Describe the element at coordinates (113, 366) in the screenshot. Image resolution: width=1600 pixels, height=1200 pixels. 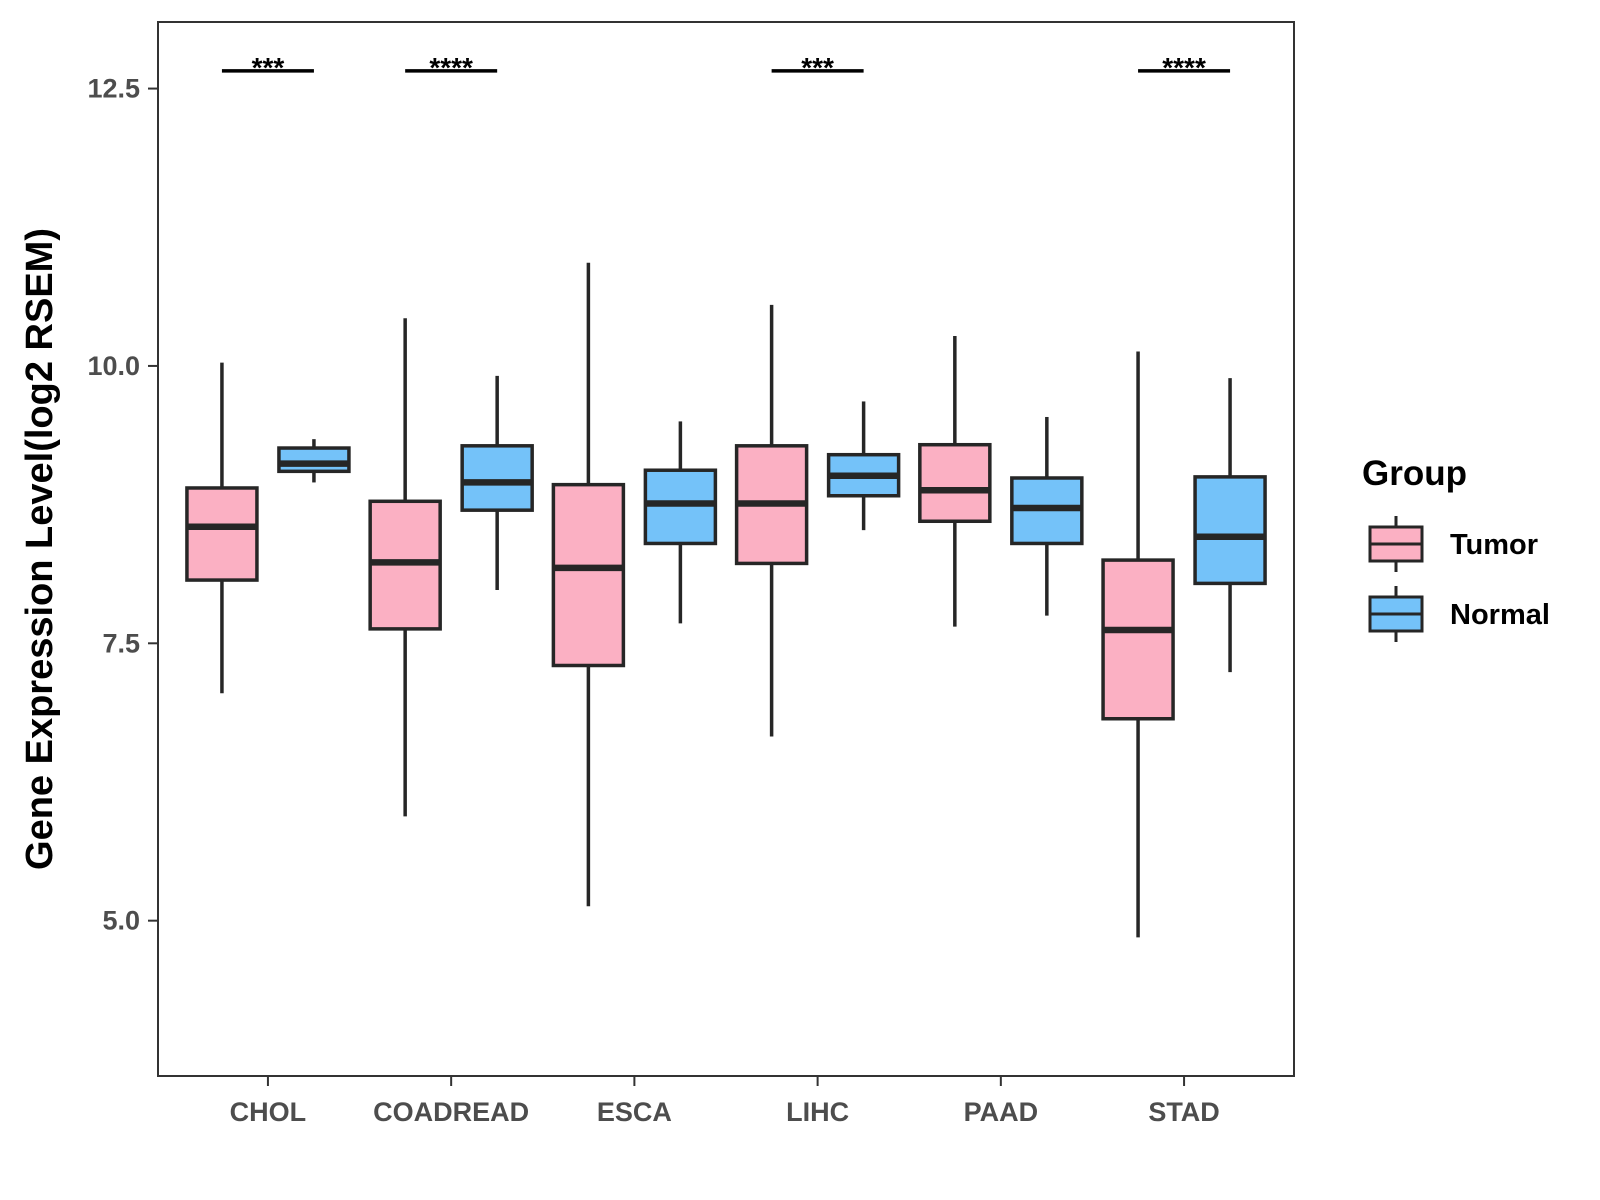
I see `y-tick-label: 10.0` at that location.